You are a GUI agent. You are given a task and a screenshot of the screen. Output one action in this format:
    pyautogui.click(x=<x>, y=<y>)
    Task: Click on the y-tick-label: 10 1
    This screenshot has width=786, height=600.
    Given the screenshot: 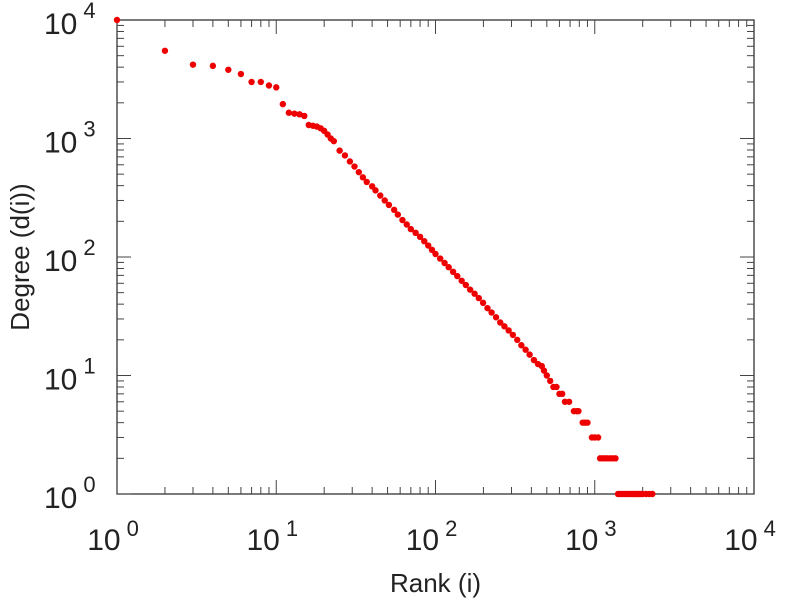 What is the action you would take?
    pyautogui.click(x=70, y=375)
    